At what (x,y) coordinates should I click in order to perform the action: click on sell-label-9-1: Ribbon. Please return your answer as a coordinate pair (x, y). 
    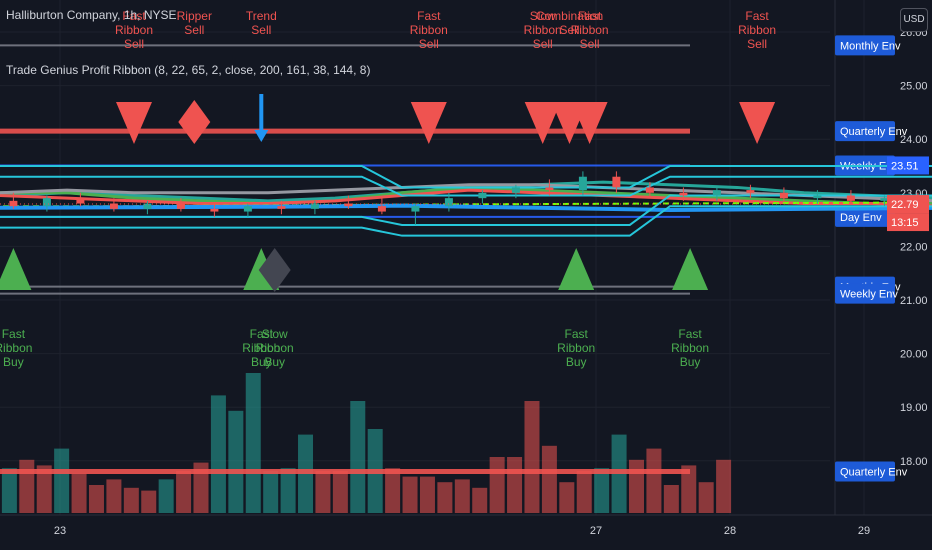
    Looking at the image, I should click on (757, 30).